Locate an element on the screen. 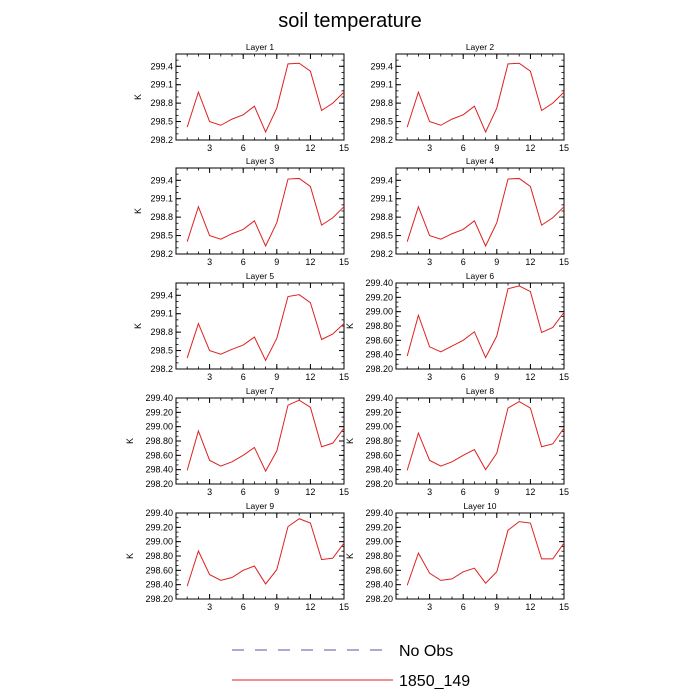 This screenshot has width=700, height=700. panel-3: Layer 3 3 6 9 12 15 298.2 298.5 298.8 299.1 299.4 K is located at coordinates (241, 211).